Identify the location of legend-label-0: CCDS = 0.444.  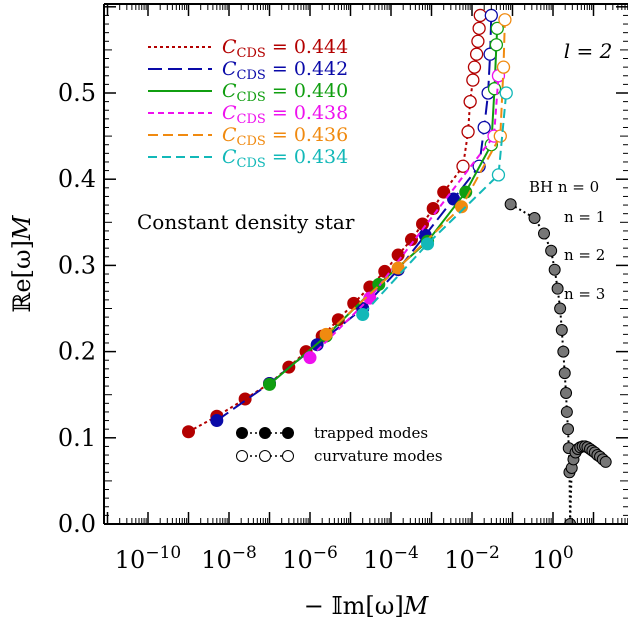
(285, 48).